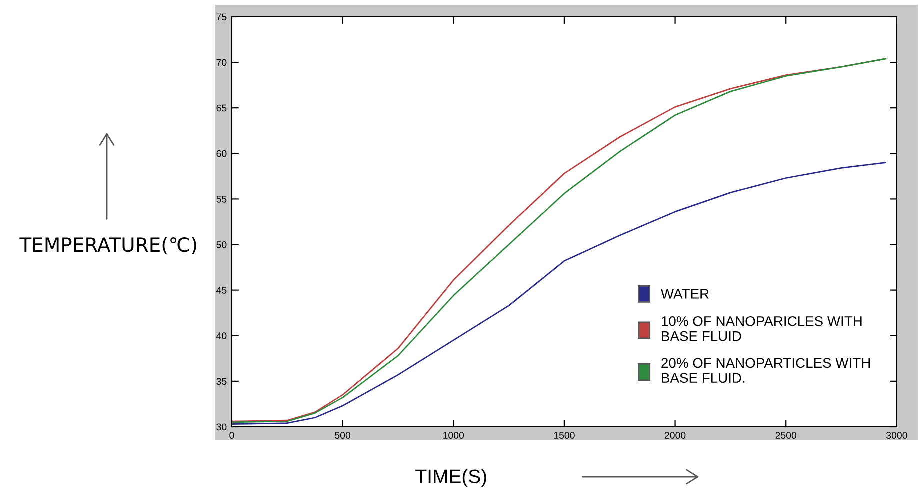  What do you see at coordinates (232, 435) in the screenshot?
I see `x-tick-label: 0` at bounding box center [232, 435].